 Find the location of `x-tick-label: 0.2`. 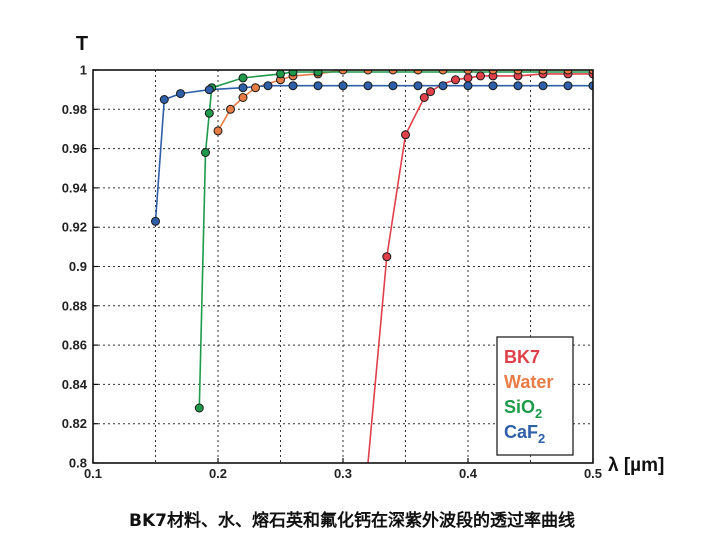

x-tick-label: 0.2 is located at coordinates (218, 473).